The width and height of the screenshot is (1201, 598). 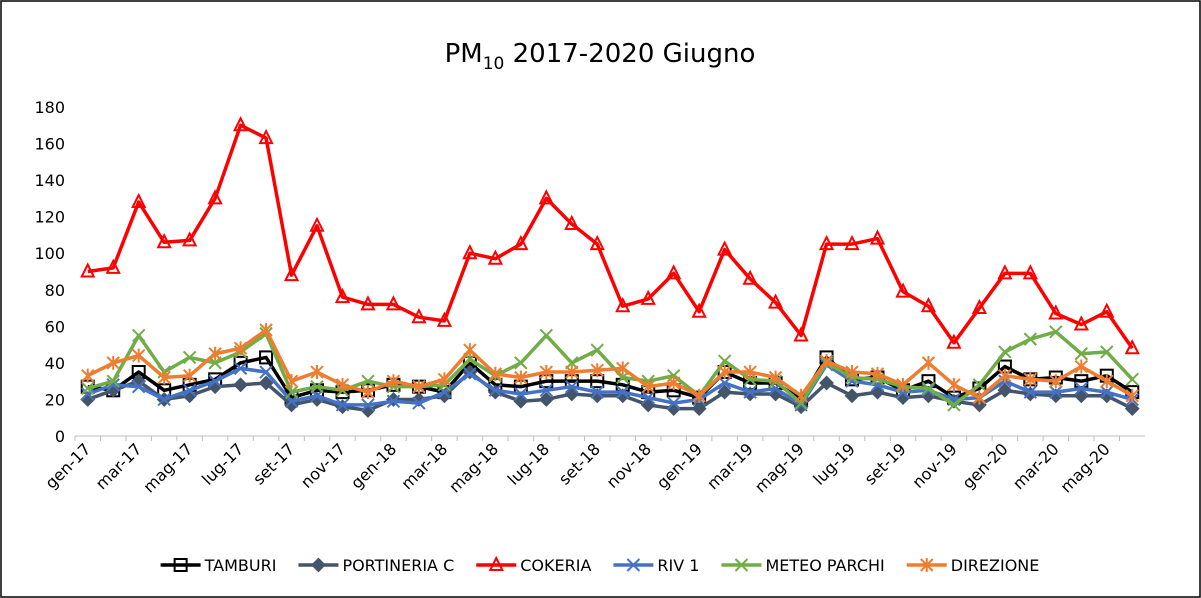 What do you see at coordinates (218, 565) in the screenshot?
I see `legend-item: TAMBURI` at bounding box center [218, 565].